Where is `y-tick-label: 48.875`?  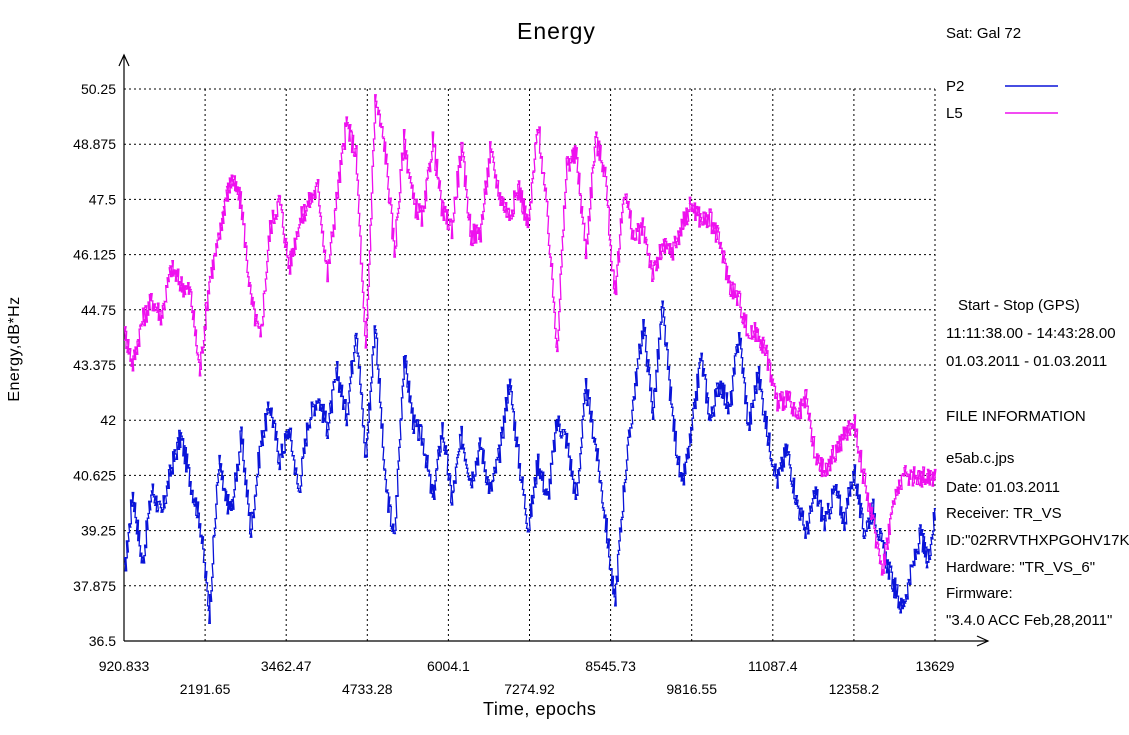
y-tick-label: 48.875 is located at coordinates (94, 144).